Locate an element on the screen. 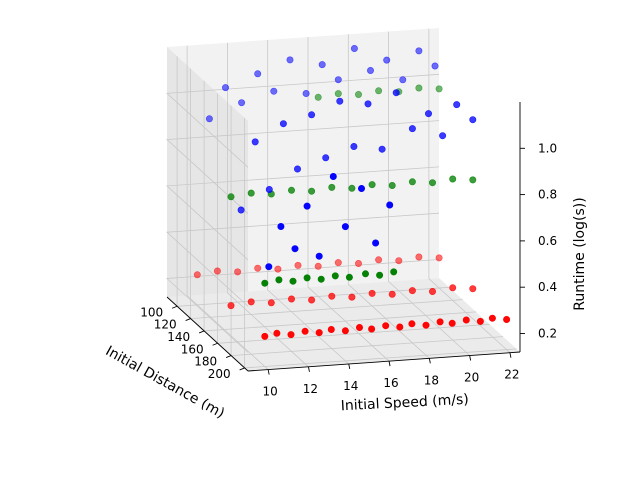 The width and height of the screenshot is (640, 480). floor-pane is located at coordinates (343, 324).